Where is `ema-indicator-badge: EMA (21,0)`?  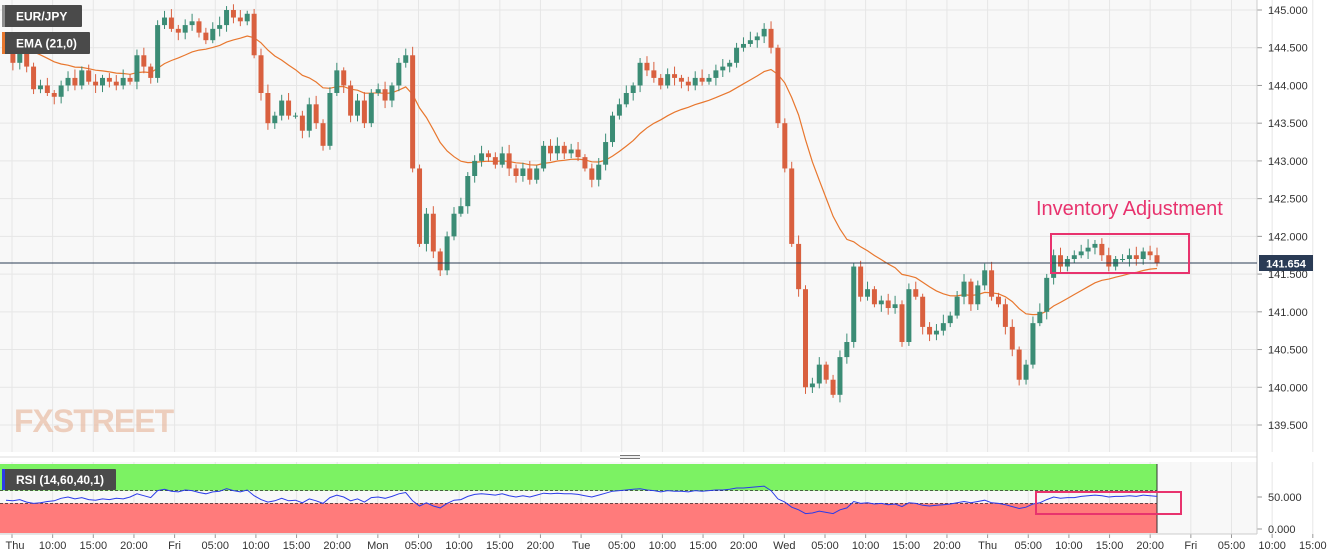 ema-indicator-badge: EMA (21,0) is located at coordinates (46, 43).